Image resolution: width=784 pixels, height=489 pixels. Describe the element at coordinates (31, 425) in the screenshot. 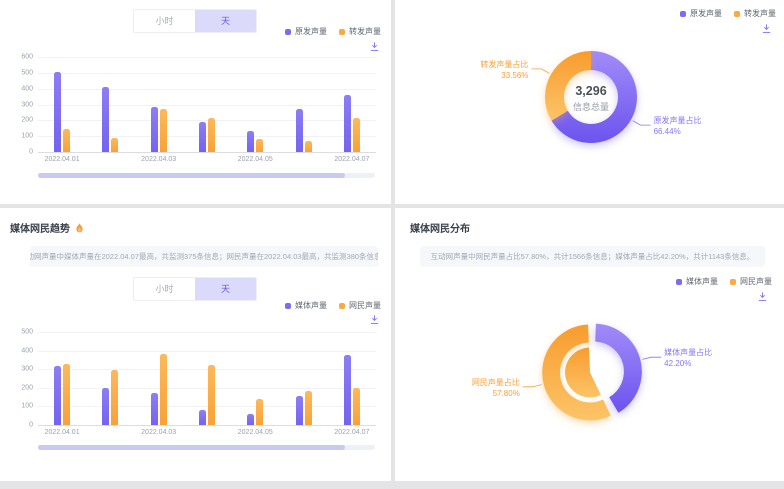

I see `y-axis-label: 0` at that location.